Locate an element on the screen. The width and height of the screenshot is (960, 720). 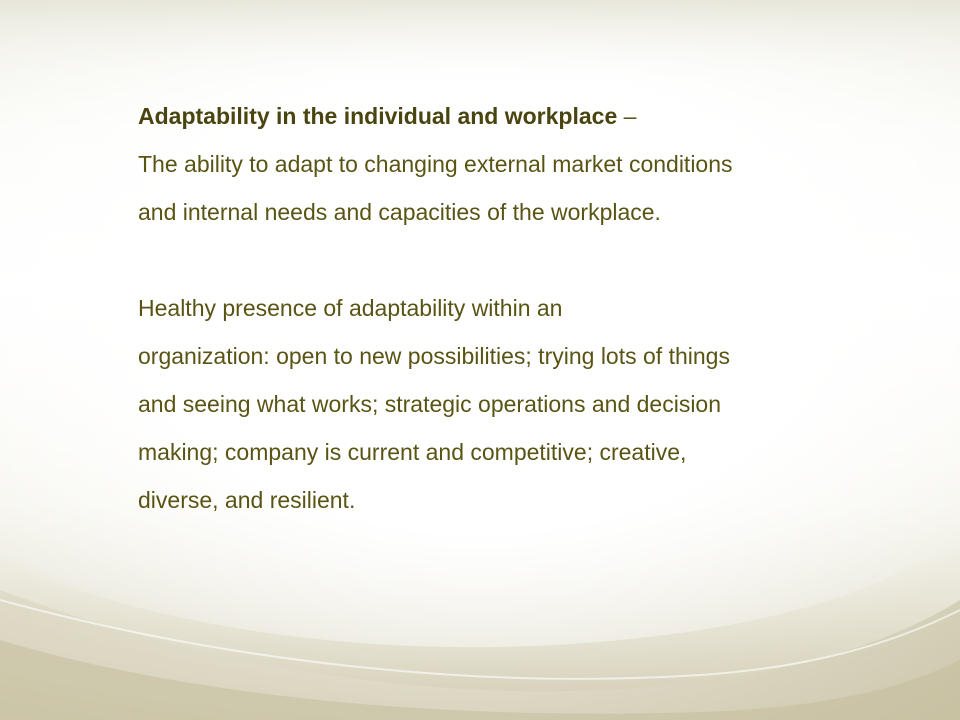
heading-suffix: – is located at coordinates (627, 116).